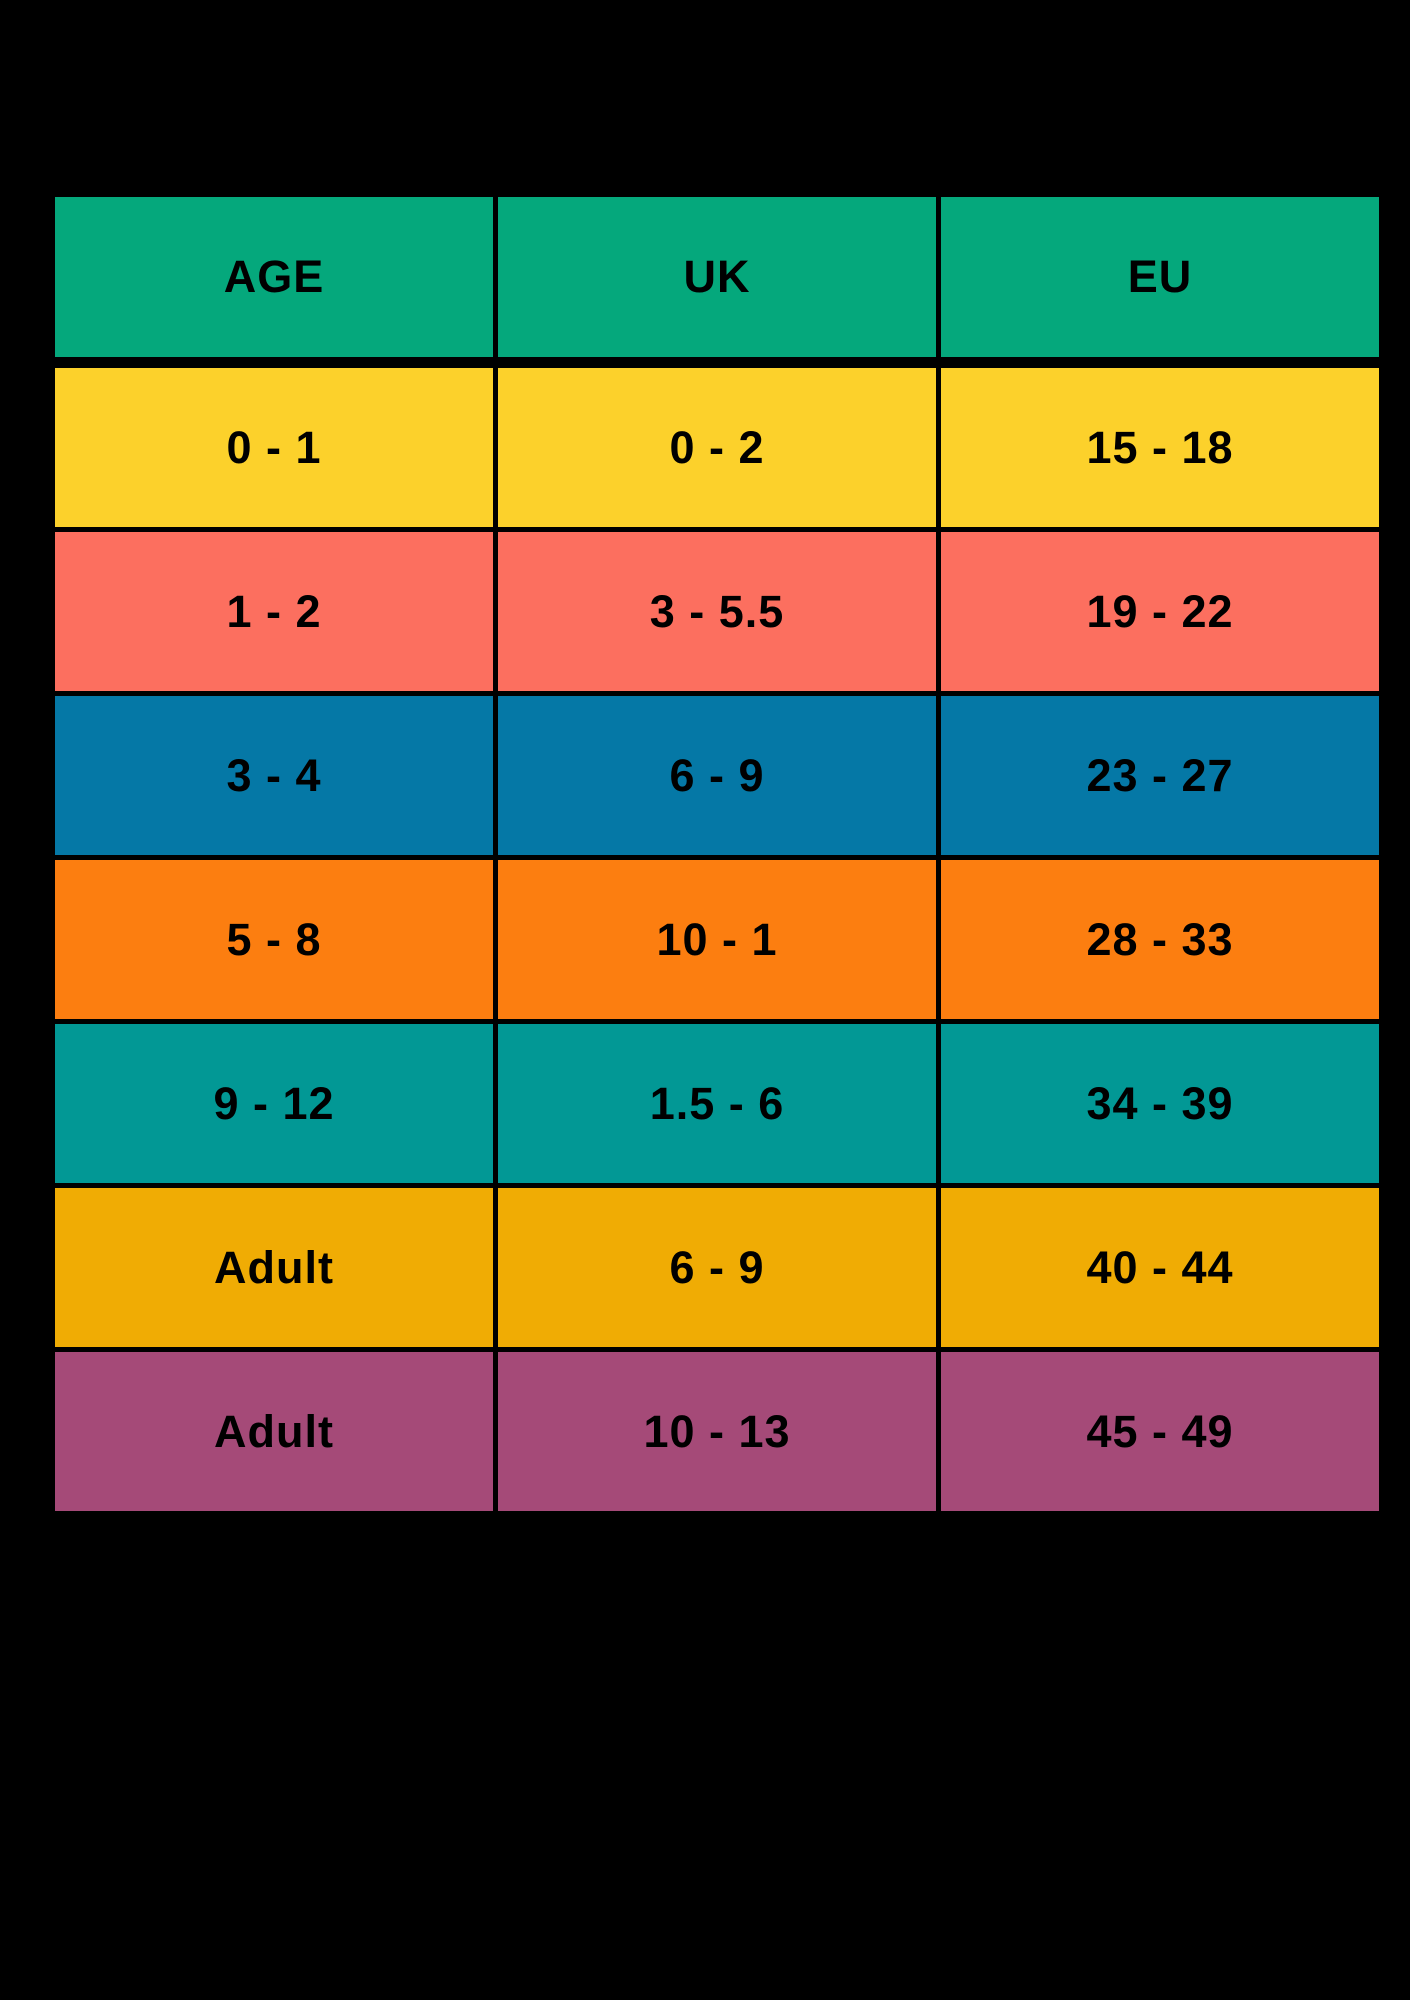 The height and width of the screenshot is (2000, 1410). I want to click on table-row: 3 - 4 6 - 9 23 - 27, so click(717, 775).